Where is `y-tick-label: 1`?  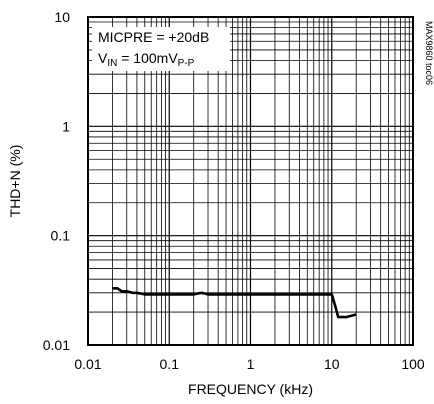
y-tick-label: 1 is located at coordinates (66, 126).